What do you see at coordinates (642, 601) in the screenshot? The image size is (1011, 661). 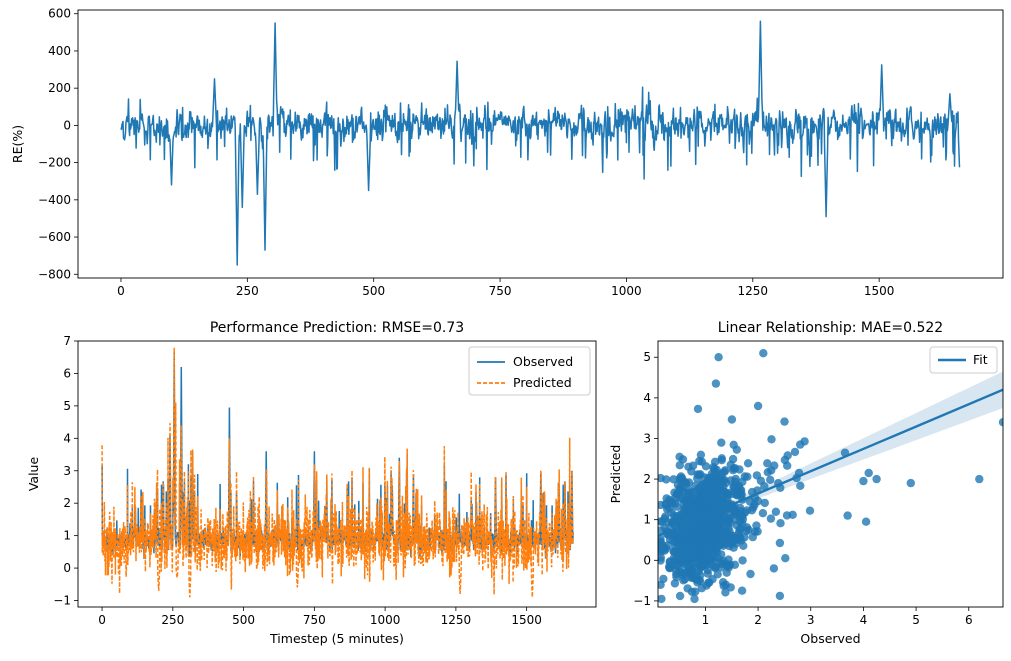 I see `linear-chart-ytick-label: −1` at bounding box center [642, 601].